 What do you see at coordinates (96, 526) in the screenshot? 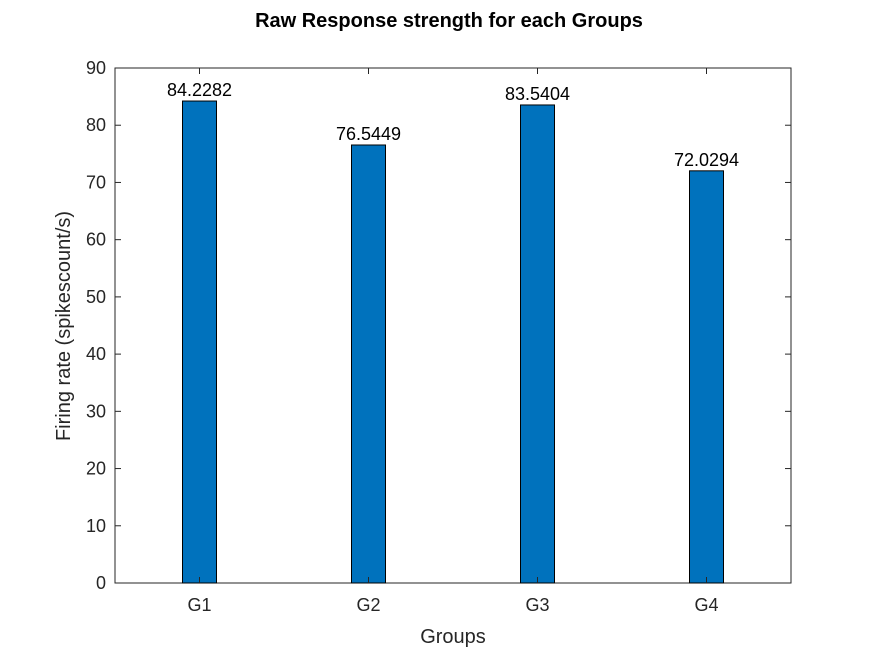
I see `y-tick-label-10: 10` at bounding box center [96, 526].